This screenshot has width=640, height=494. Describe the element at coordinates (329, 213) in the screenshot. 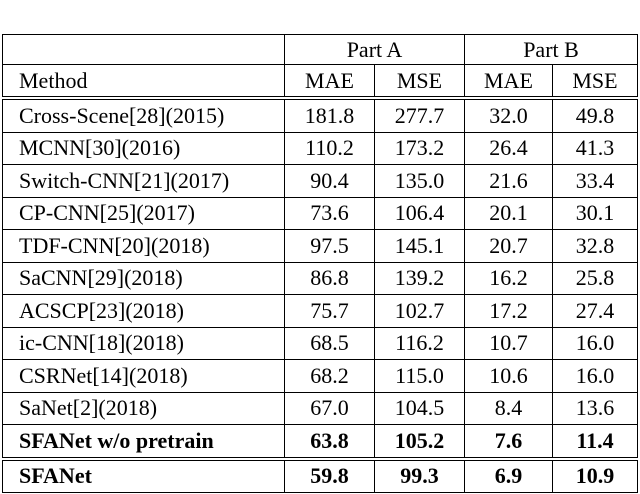

I see `value-cell: 73.6` at that location.